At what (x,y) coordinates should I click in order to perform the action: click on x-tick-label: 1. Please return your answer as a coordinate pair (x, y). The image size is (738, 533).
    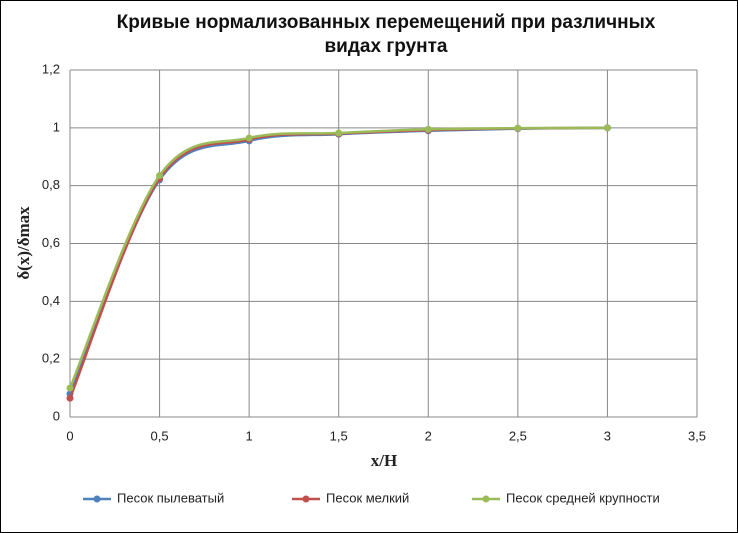
    Looking at the image, I should click on (249, 435).